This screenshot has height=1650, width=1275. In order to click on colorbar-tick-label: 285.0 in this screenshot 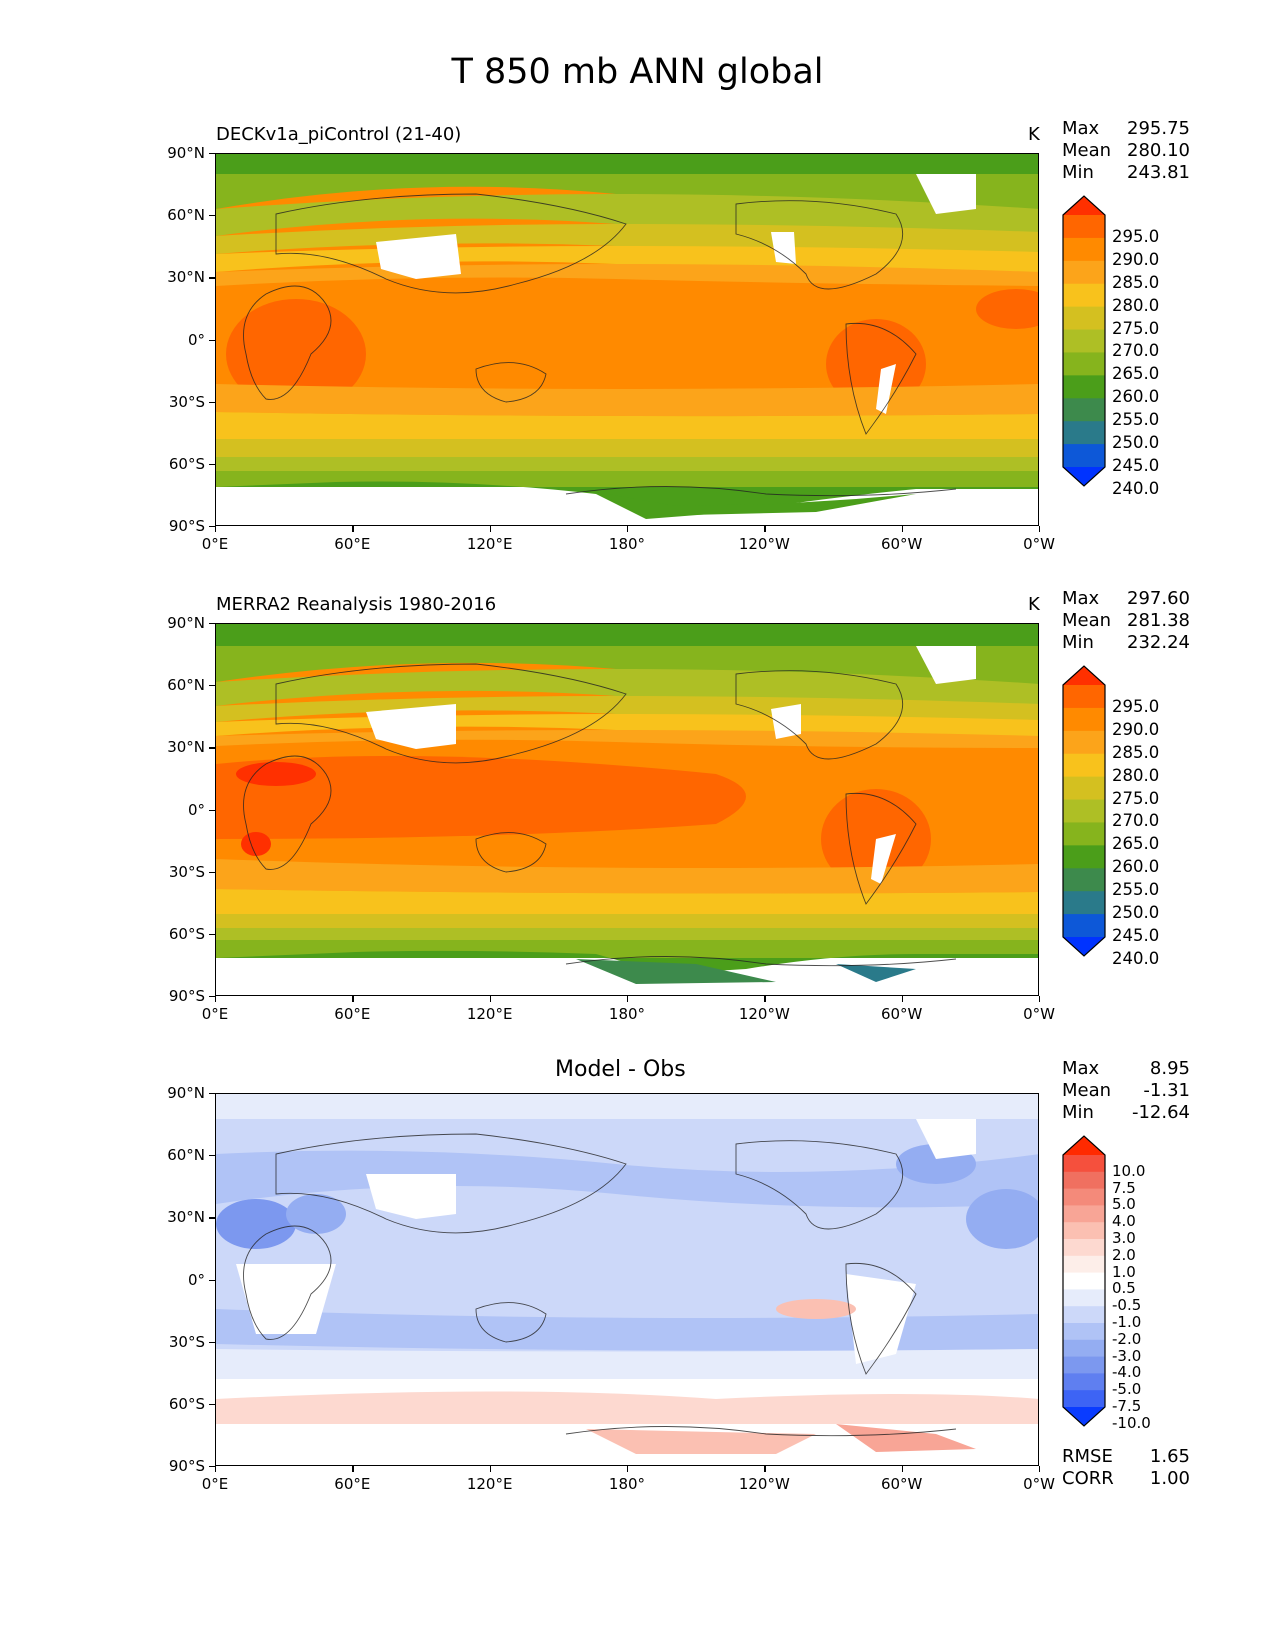, I will do `click(1136, 282)`.